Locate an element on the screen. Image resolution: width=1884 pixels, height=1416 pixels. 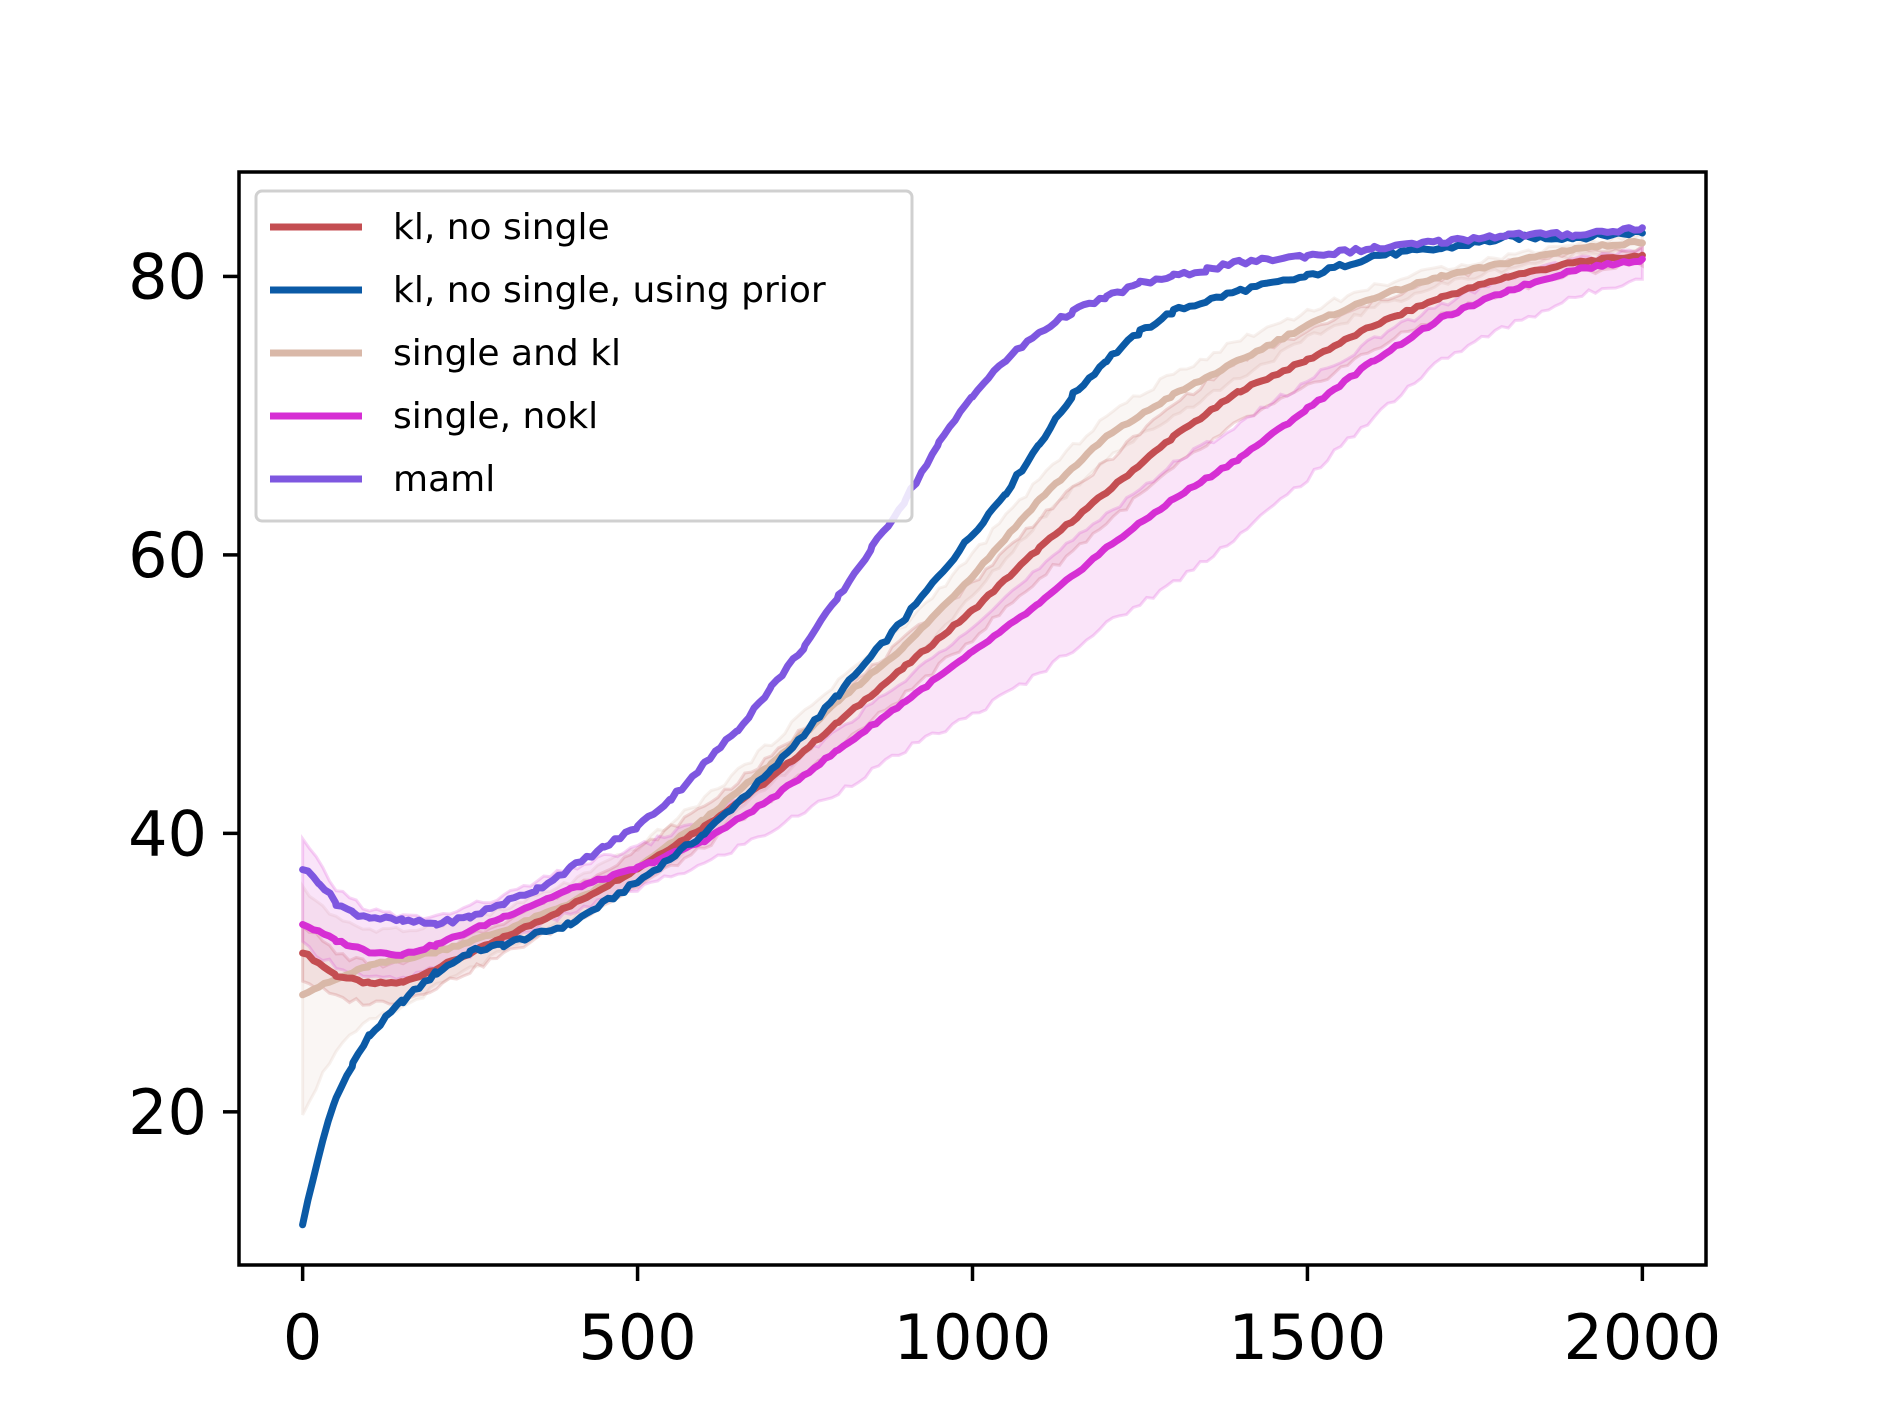
x-axis: 0 500 1000 1500 2000 is located at coordinates (1002, 1319).